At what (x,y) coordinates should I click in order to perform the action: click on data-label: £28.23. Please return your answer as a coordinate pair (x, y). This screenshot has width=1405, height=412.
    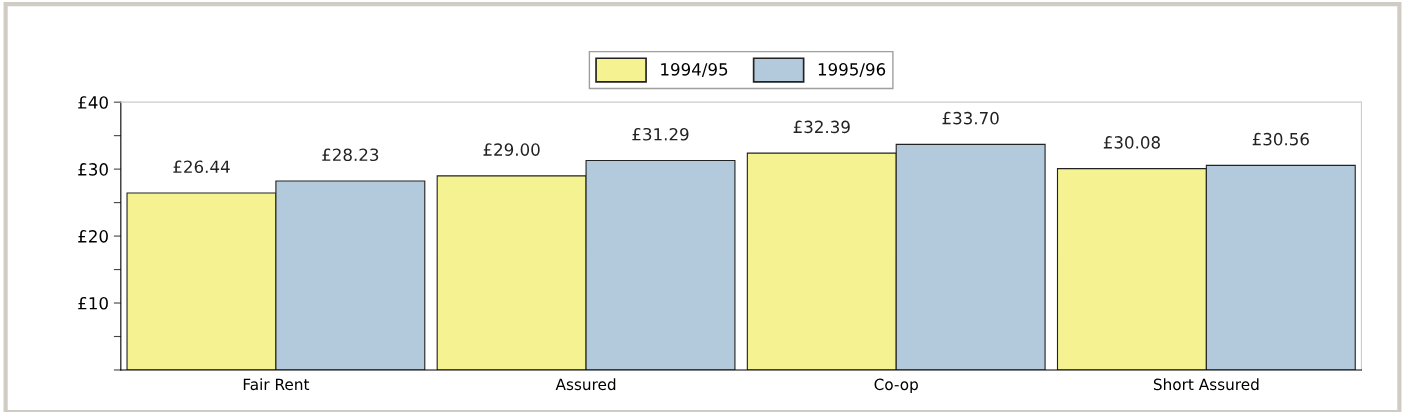
    Looking at the image, I should click on (350, 155).